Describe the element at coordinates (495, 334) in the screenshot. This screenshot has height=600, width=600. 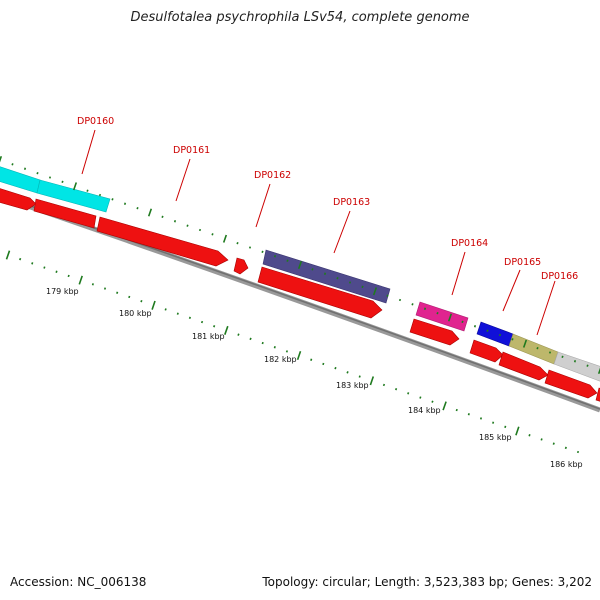
I see `feature-blue` at that location.